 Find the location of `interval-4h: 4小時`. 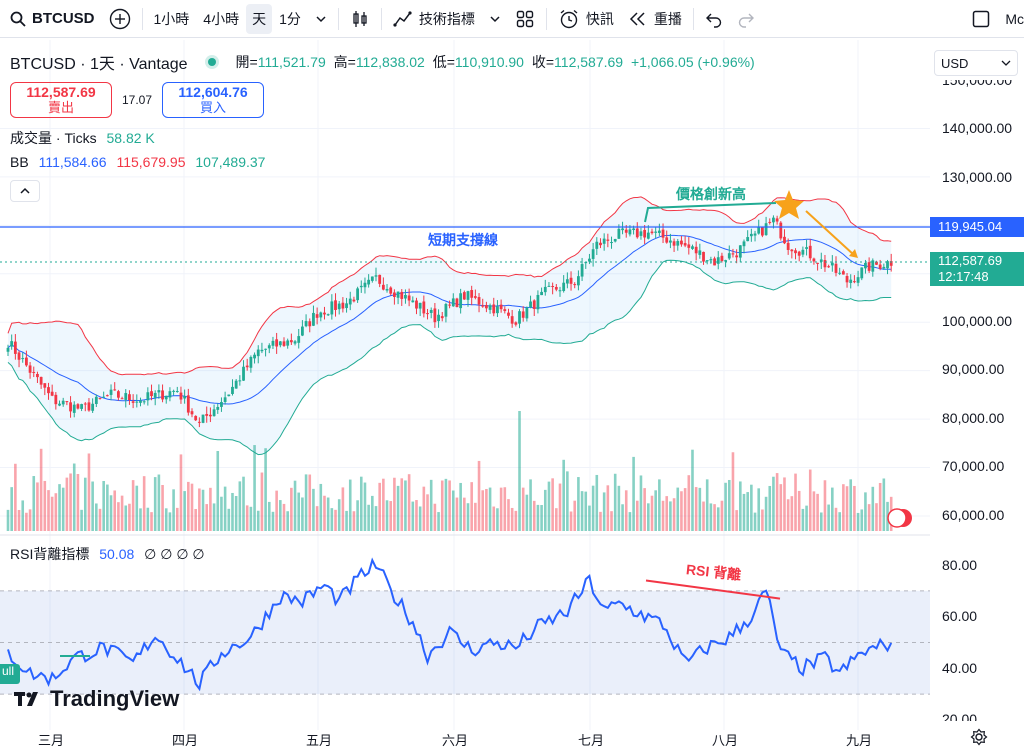

interval-4h: 4小時 is located at coordinates (221, 18).